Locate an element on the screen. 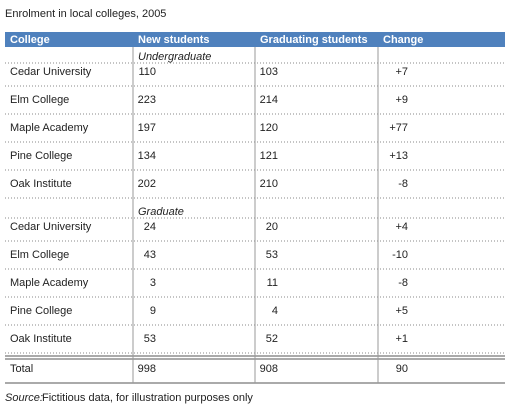 The image size is (510, 415). value-cell: 197 is located at coordinates (147, 128).